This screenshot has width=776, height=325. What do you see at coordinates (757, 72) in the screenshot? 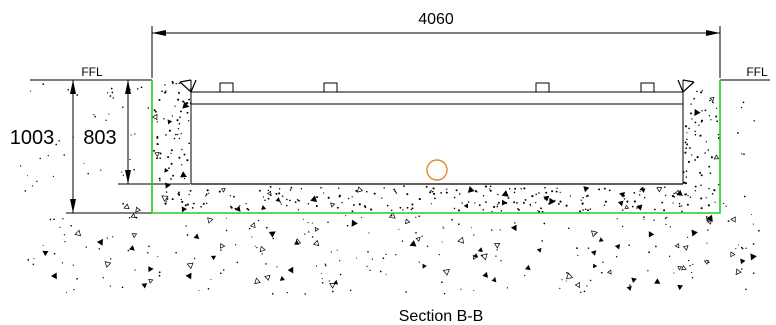
I see `ffl-label-right: FFL` at bounding box center [757, 72].